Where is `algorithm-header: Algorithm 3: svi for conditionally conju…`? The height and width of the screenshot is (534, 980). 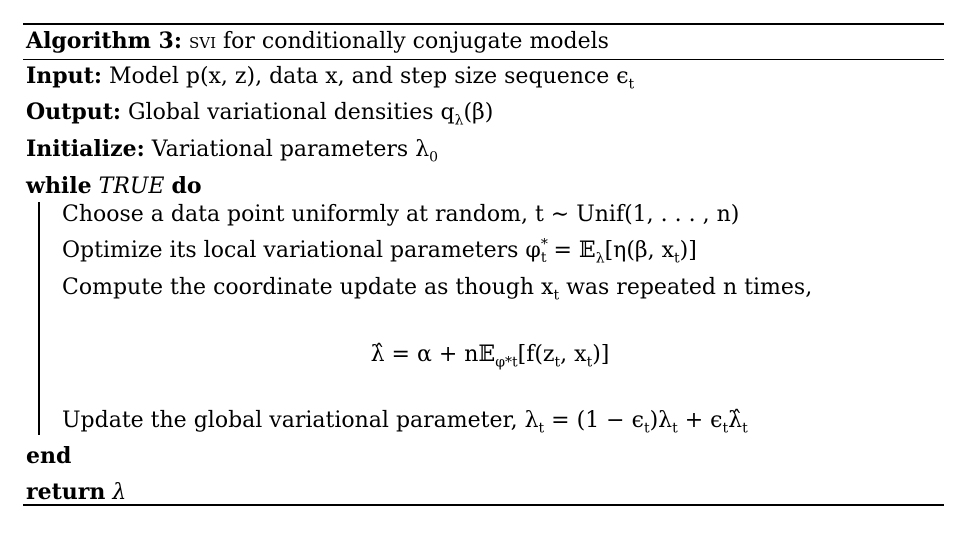 algorithm-header: Algorithm 3: svi for conditionally conju… is located at coordinates (317, 41).